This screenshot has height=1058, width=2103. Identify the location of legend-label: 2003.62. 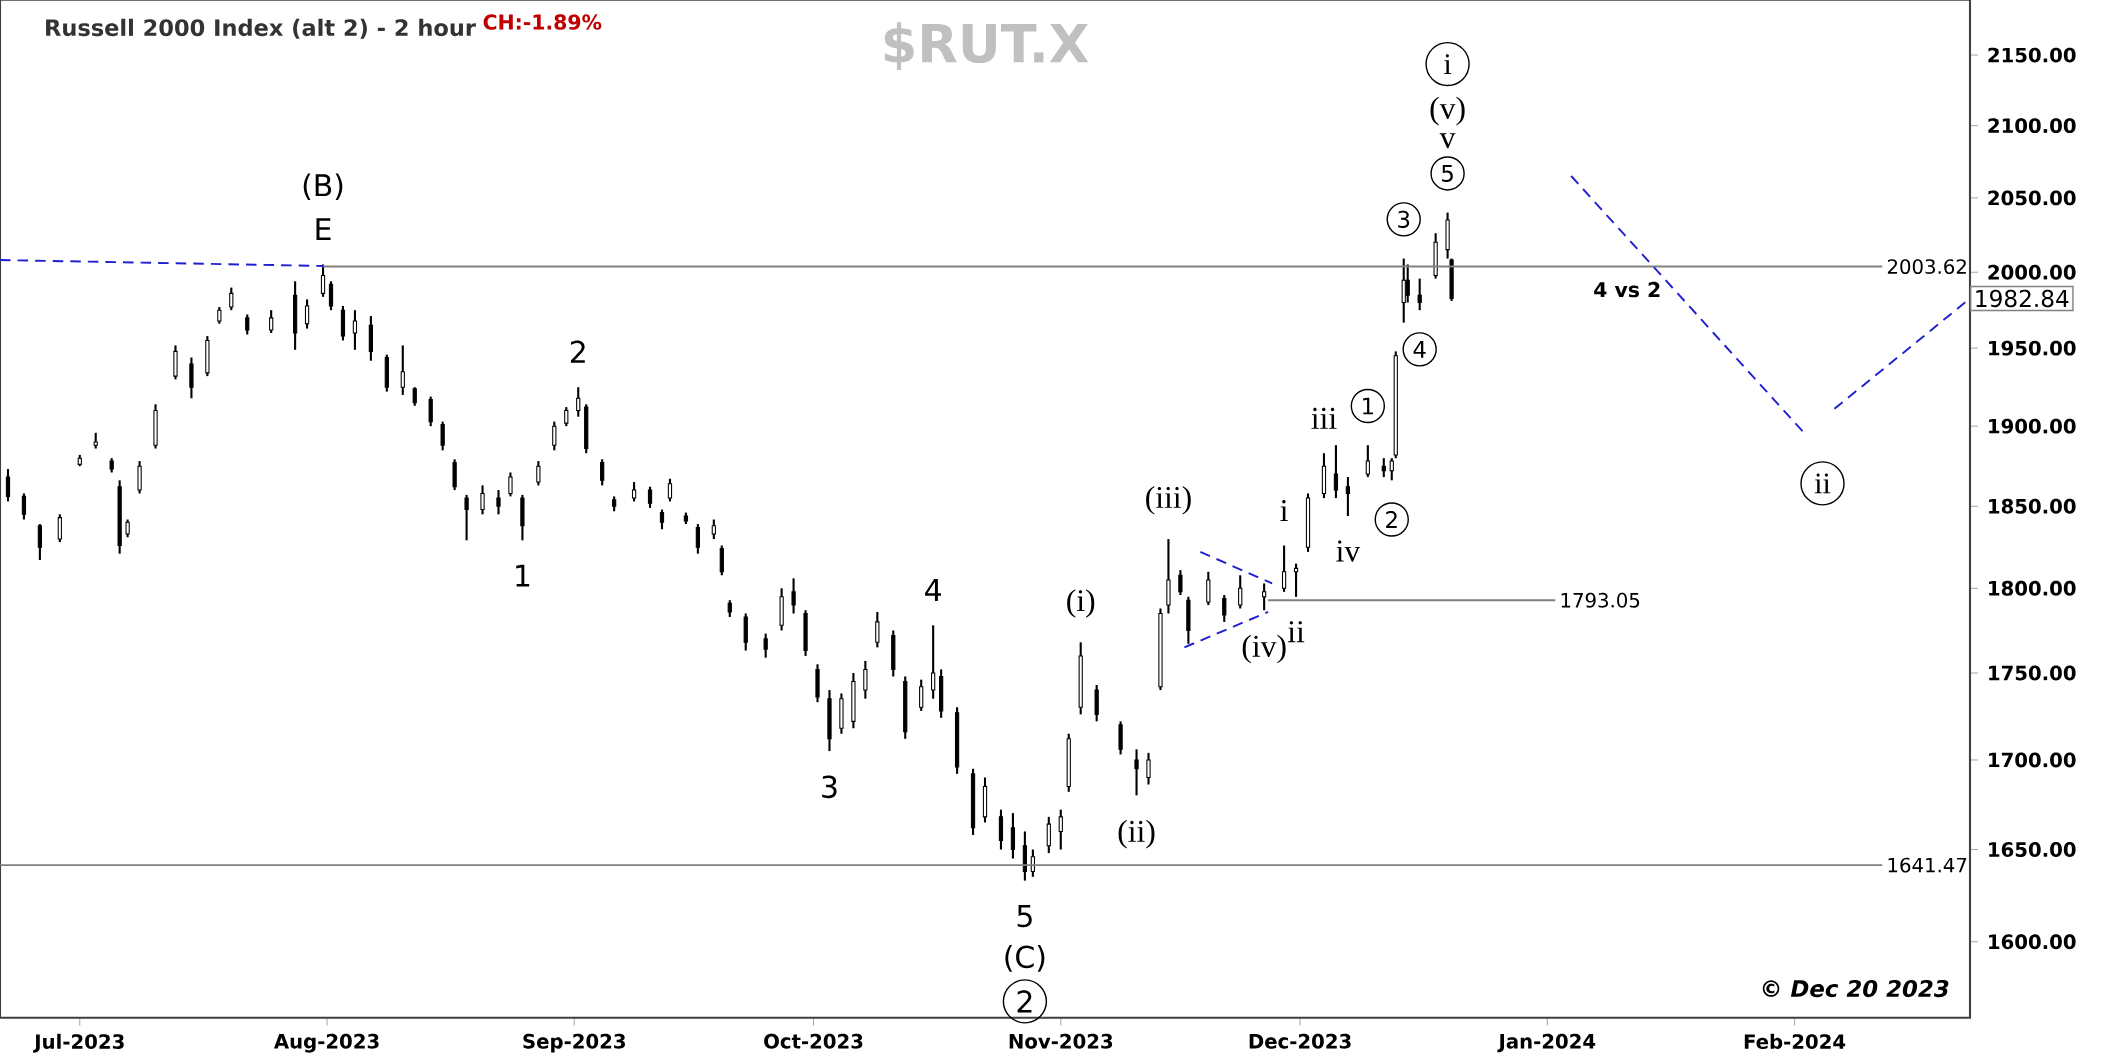
(1926, 267).